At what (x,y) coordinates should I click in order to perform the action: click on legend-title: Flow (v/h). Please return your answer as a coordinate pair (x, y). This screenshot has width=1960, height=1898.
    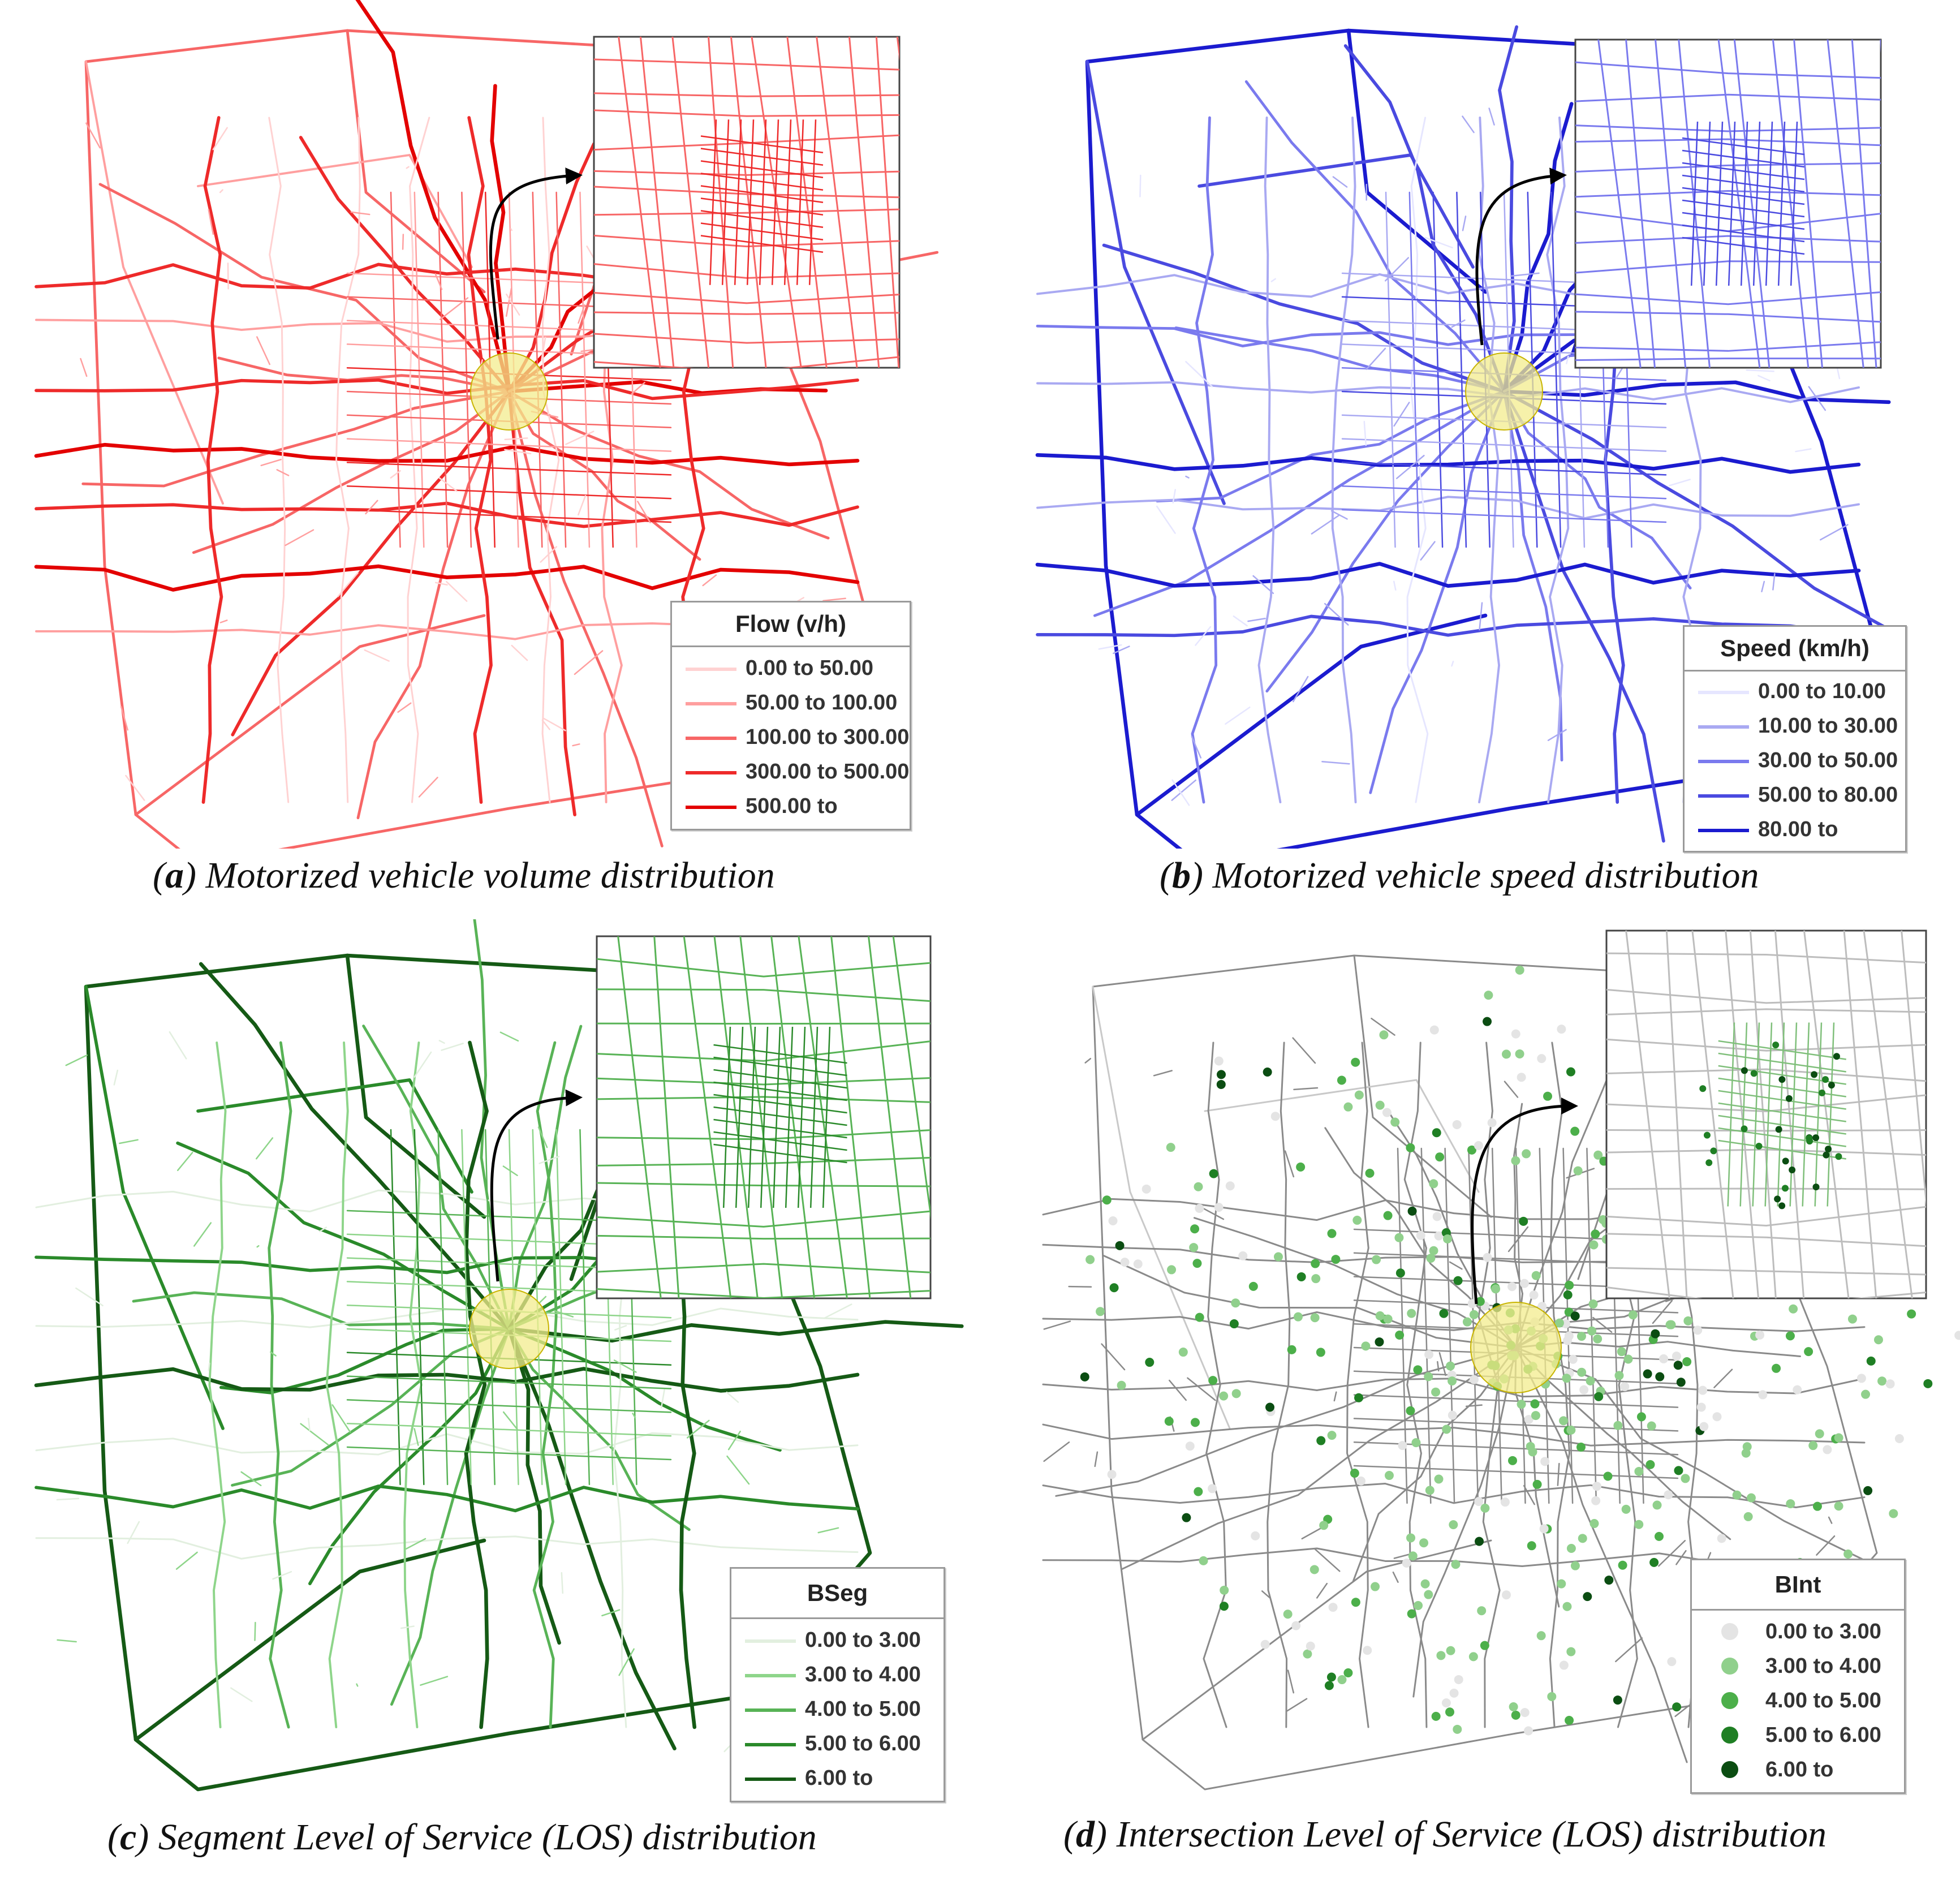
    Looking at the image, I should click on (791, 624).